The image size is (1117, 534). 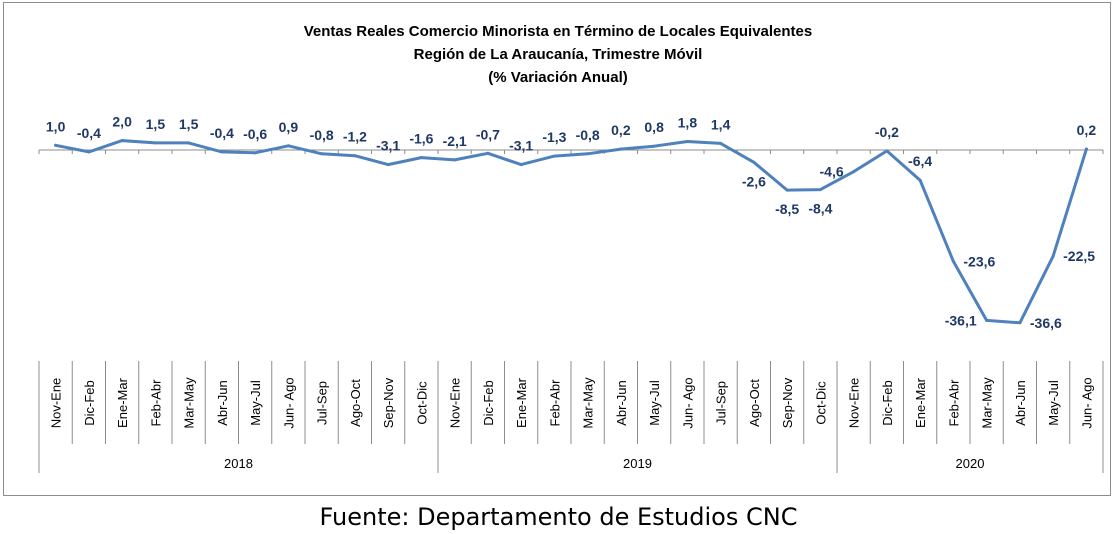 What do you see at coordinates (979, 261) in the screenshot?
I see `data-label: -23,6` at bounding box center [979, 261].